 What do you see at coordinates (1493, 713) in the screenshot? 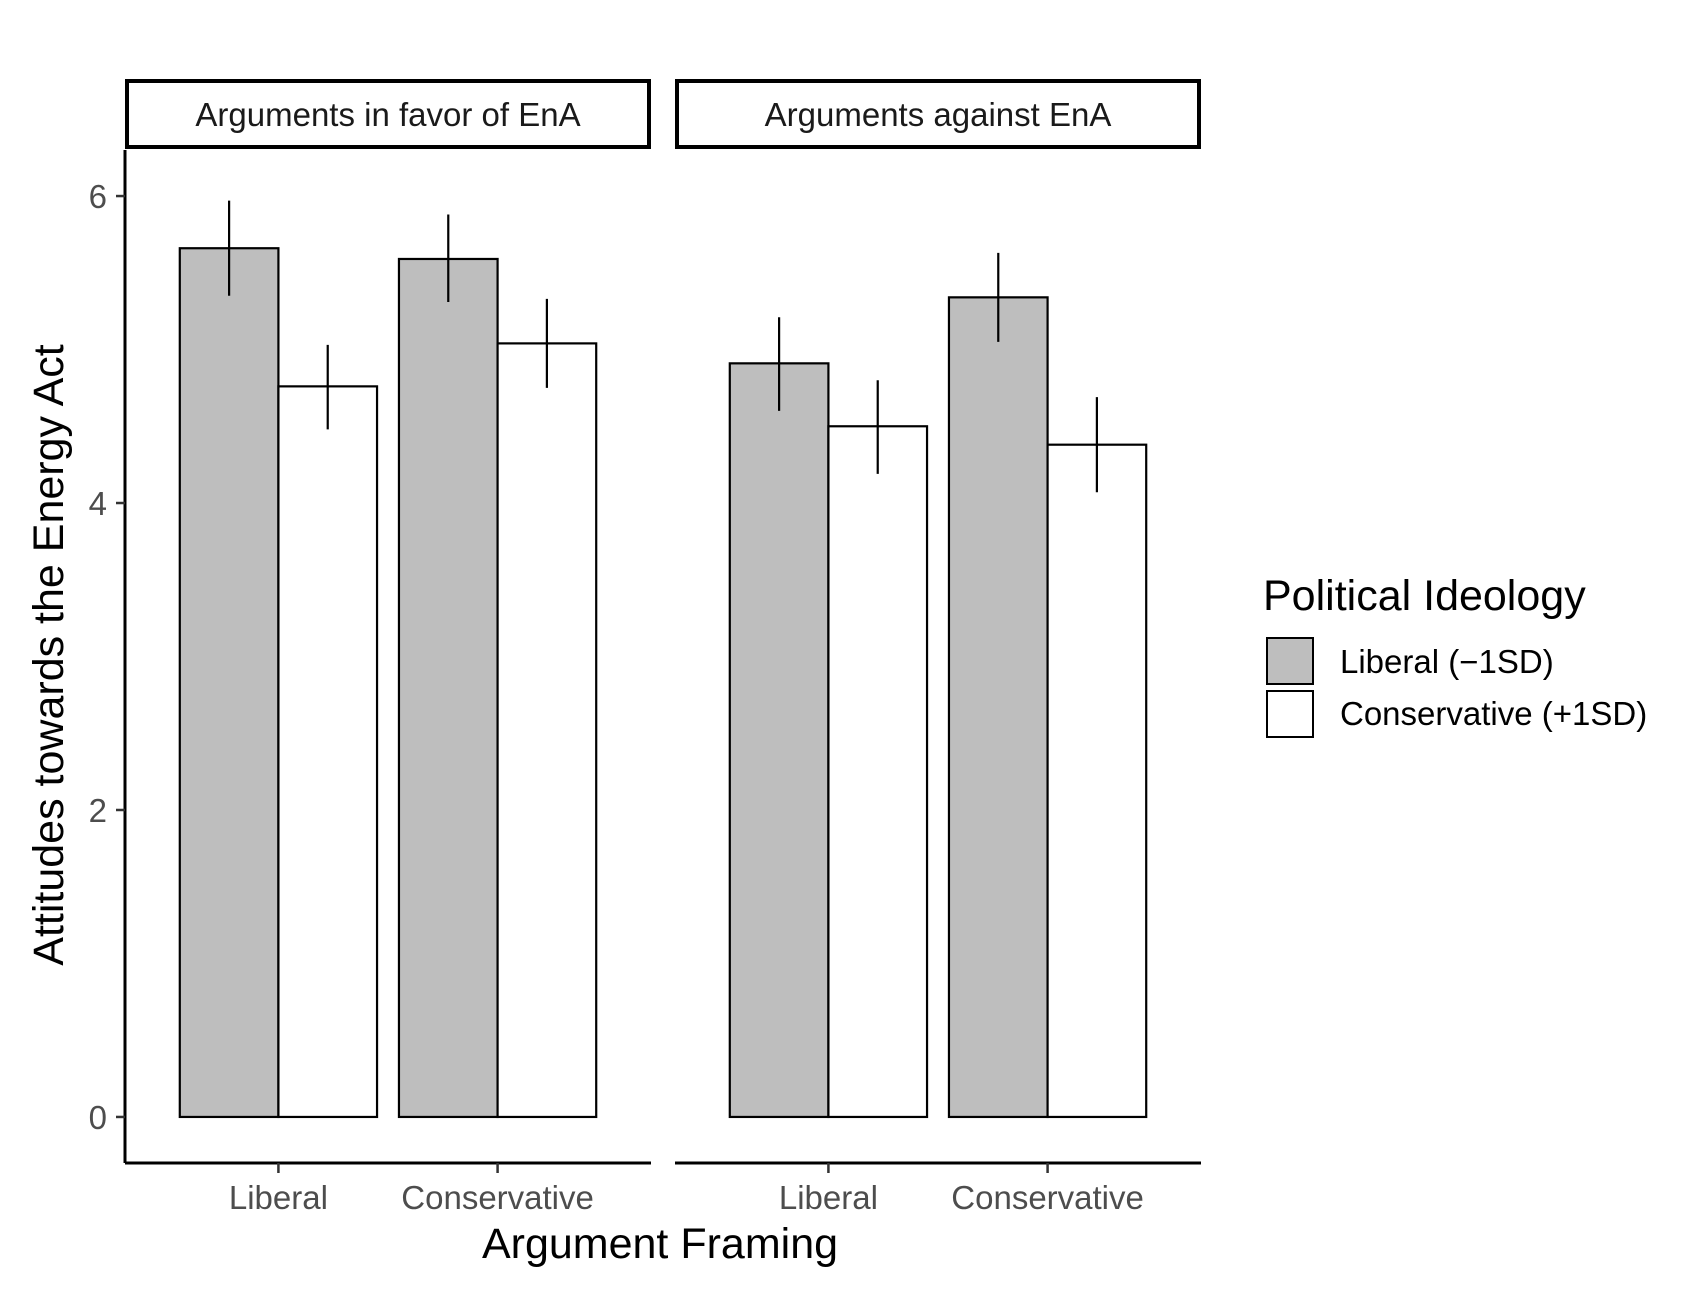
I see `legend-label-conservative: Conservative (+1SD)` at bounding box center [1493, 713].